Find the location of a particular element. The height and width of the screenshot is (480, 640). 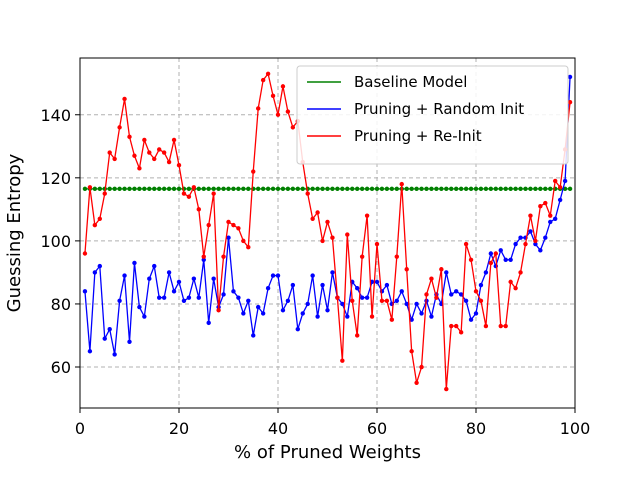

legend-label-baseline-model: Baseline Model is located at coordinates (410, 82).